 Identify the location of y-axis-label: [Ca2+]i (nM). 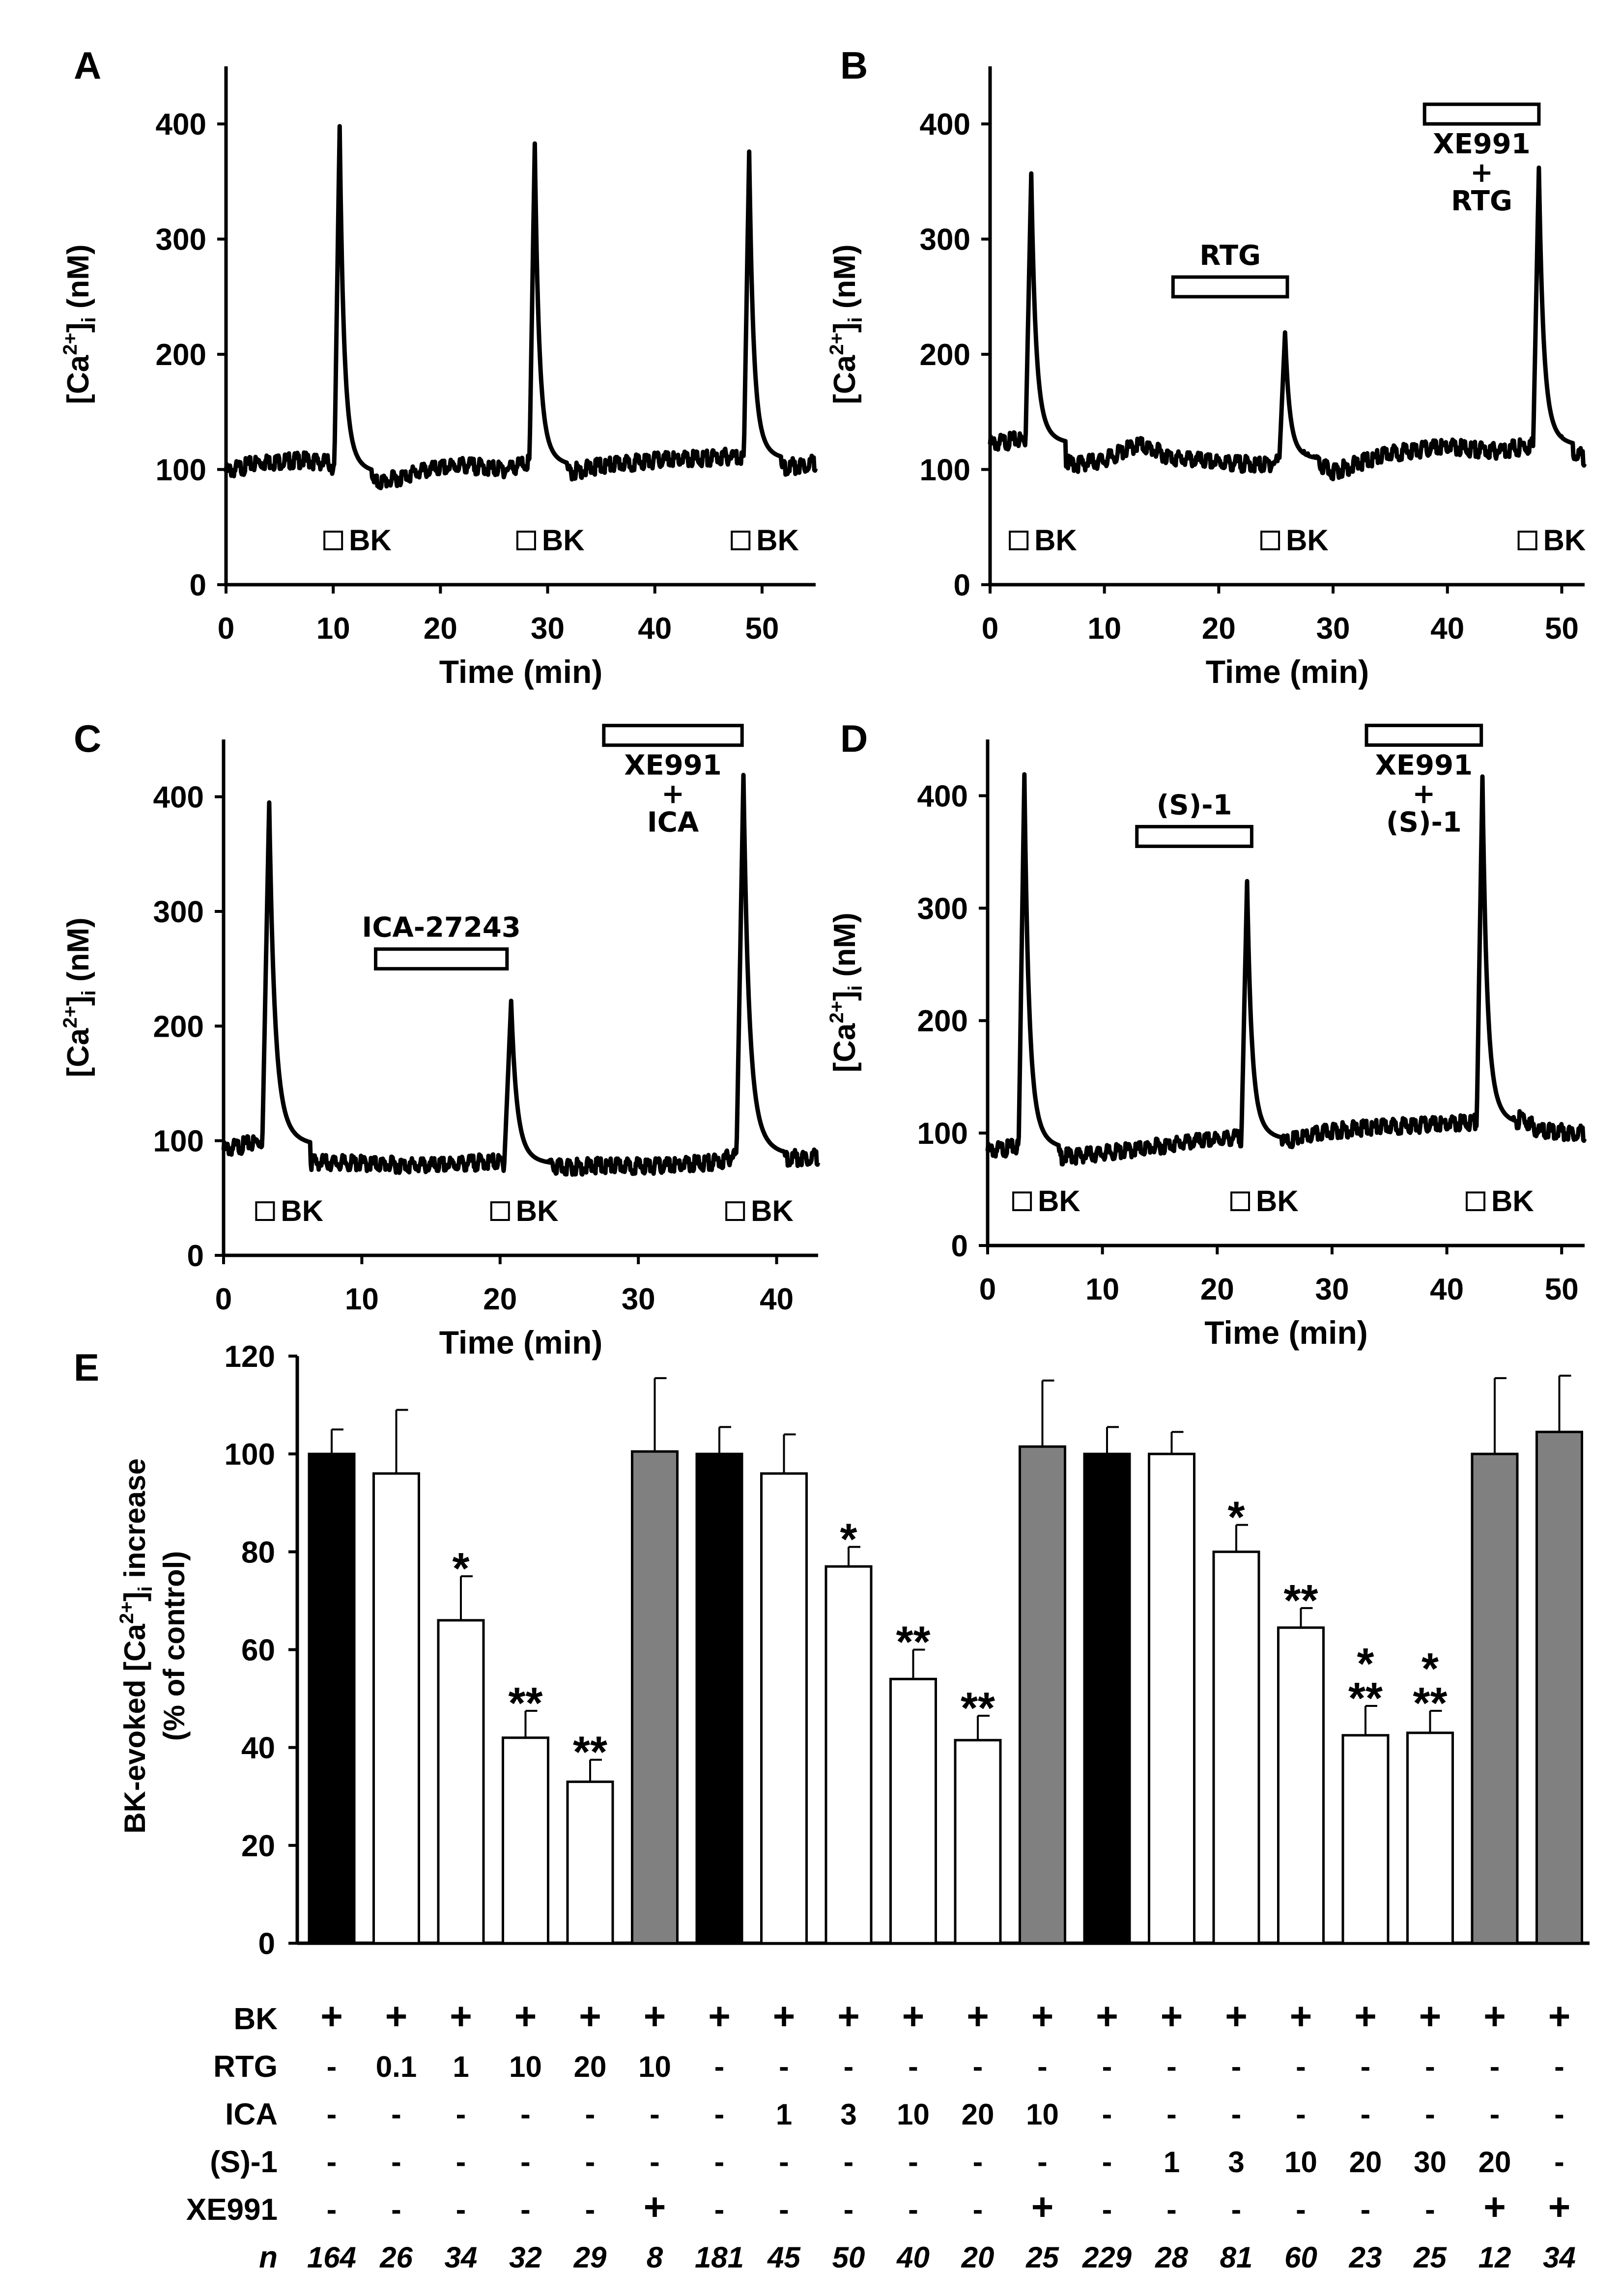
(79, 997).